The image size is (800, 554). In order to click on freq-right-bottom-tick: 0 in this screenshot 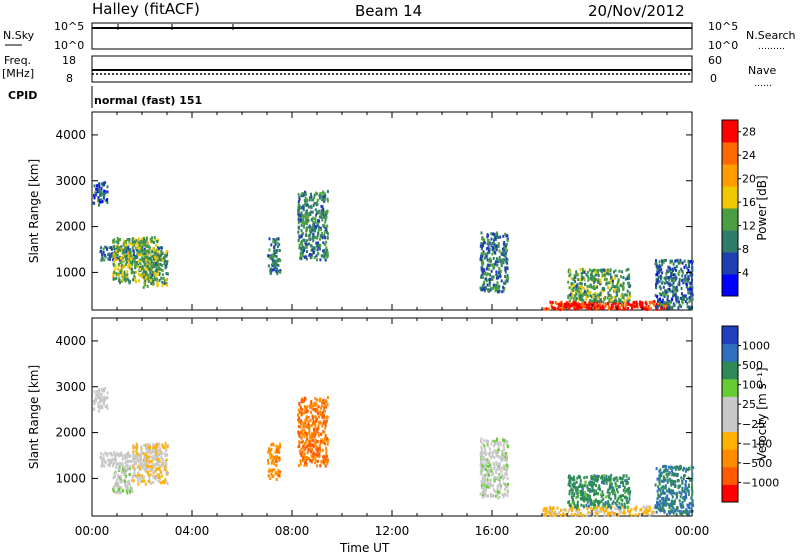, I will do `click(713, 78)`.